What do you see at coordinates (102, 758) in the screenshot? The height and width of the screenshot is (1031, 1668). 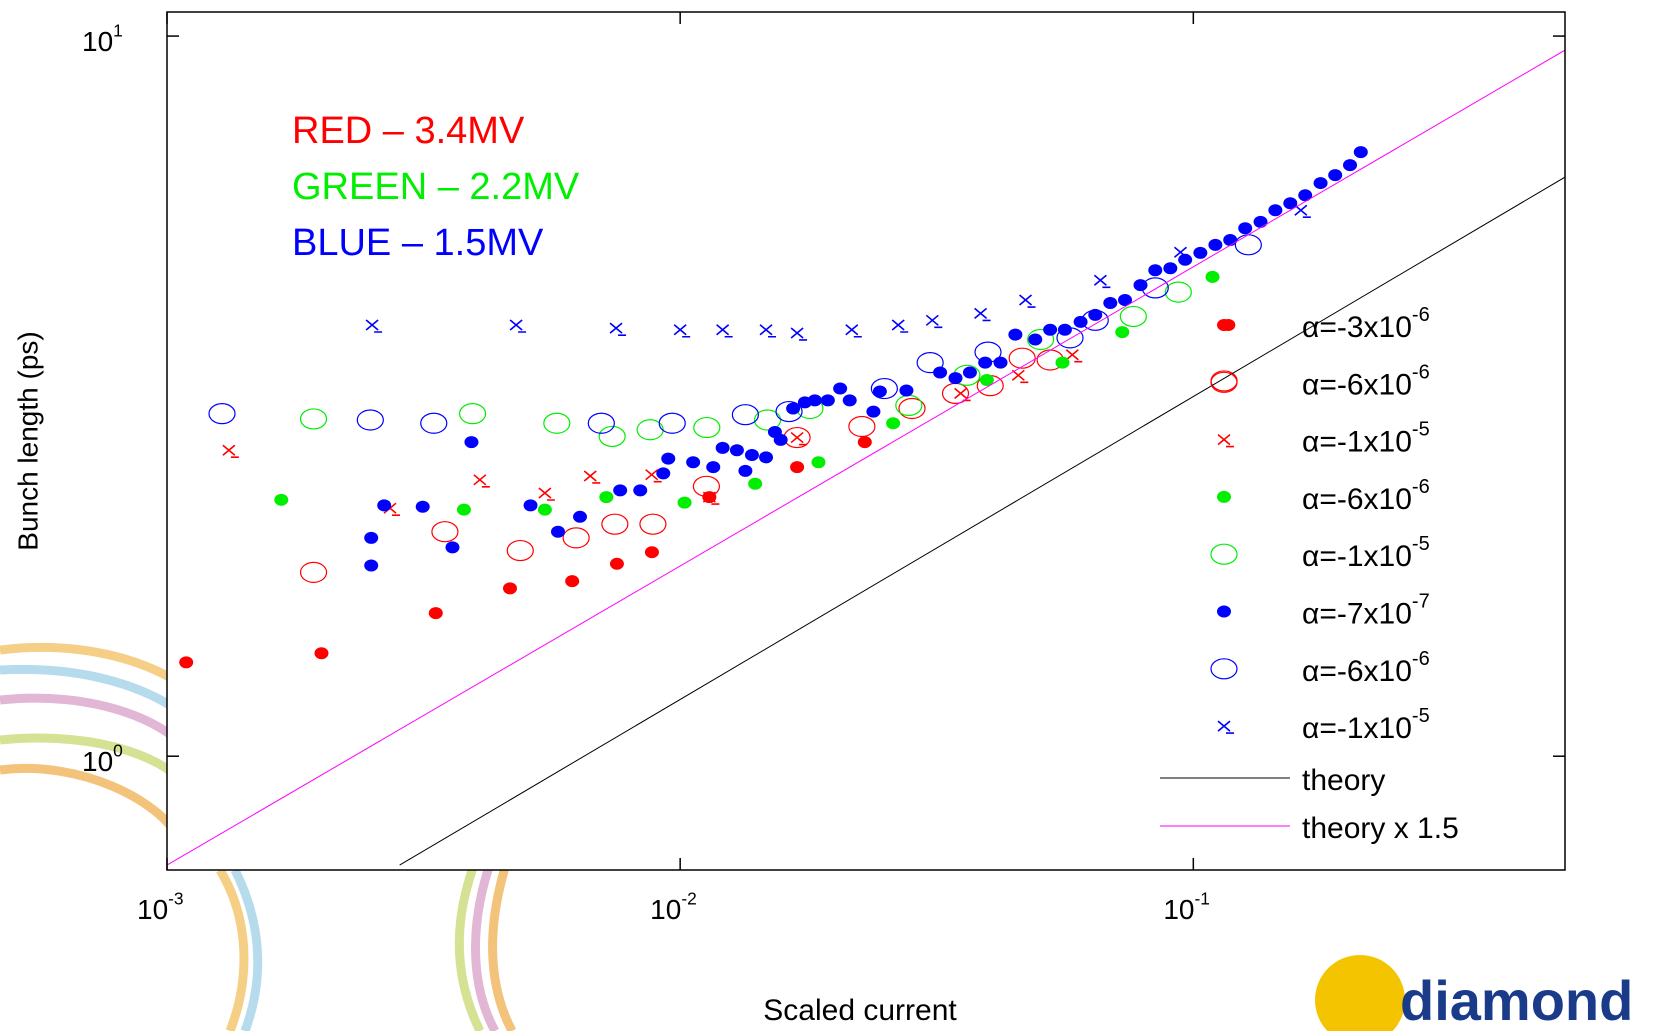 I see `y-tick-label: 100` at bounding box center [102, 758].